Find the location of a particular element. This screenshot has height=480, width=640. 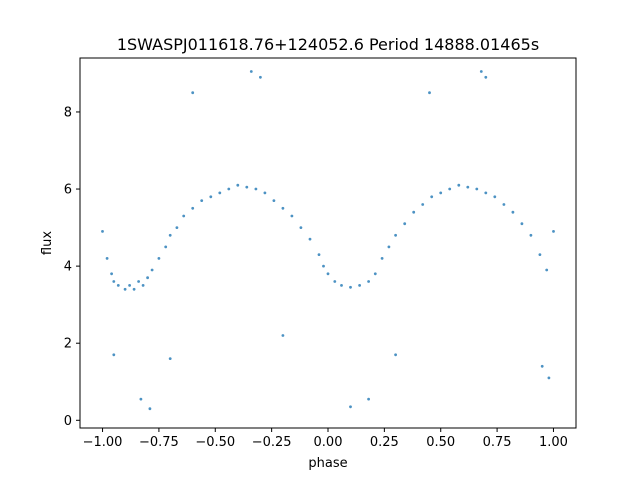

x-tick-label: 0.50 is located at coordinates (440, 442).